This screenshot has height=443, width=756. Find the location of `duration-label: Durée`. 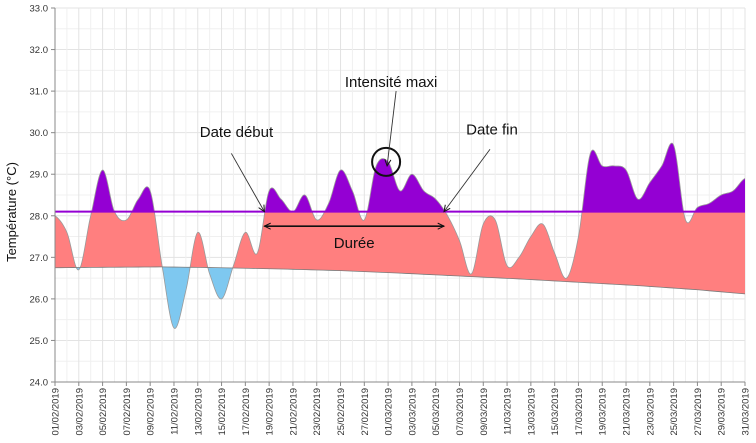

duration-label: Durée is located at coordinates (354, 243).